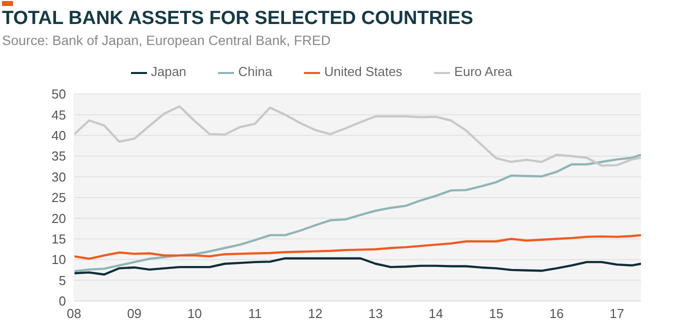  I want to click on x-tick-label: 11, so click(255, 314).